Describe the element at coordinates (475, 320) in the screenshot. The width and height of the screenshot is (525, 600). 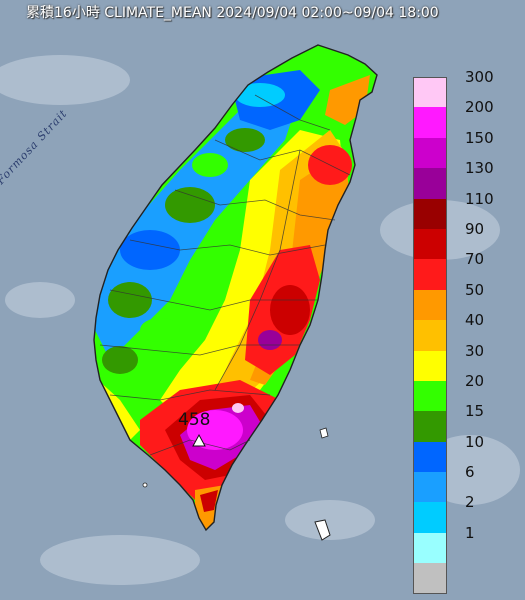
I see `legend-label: 40` at that location.